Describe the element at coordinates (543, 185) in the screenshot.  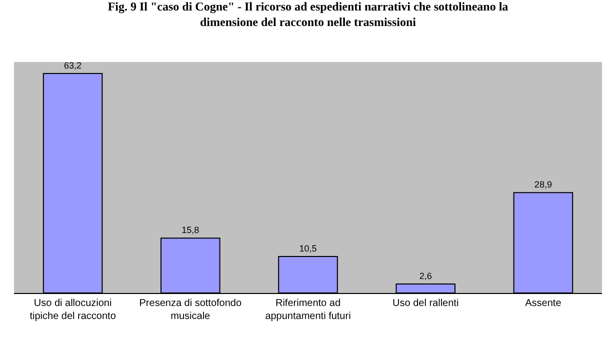
I see `data-label: 28,9` at that location.